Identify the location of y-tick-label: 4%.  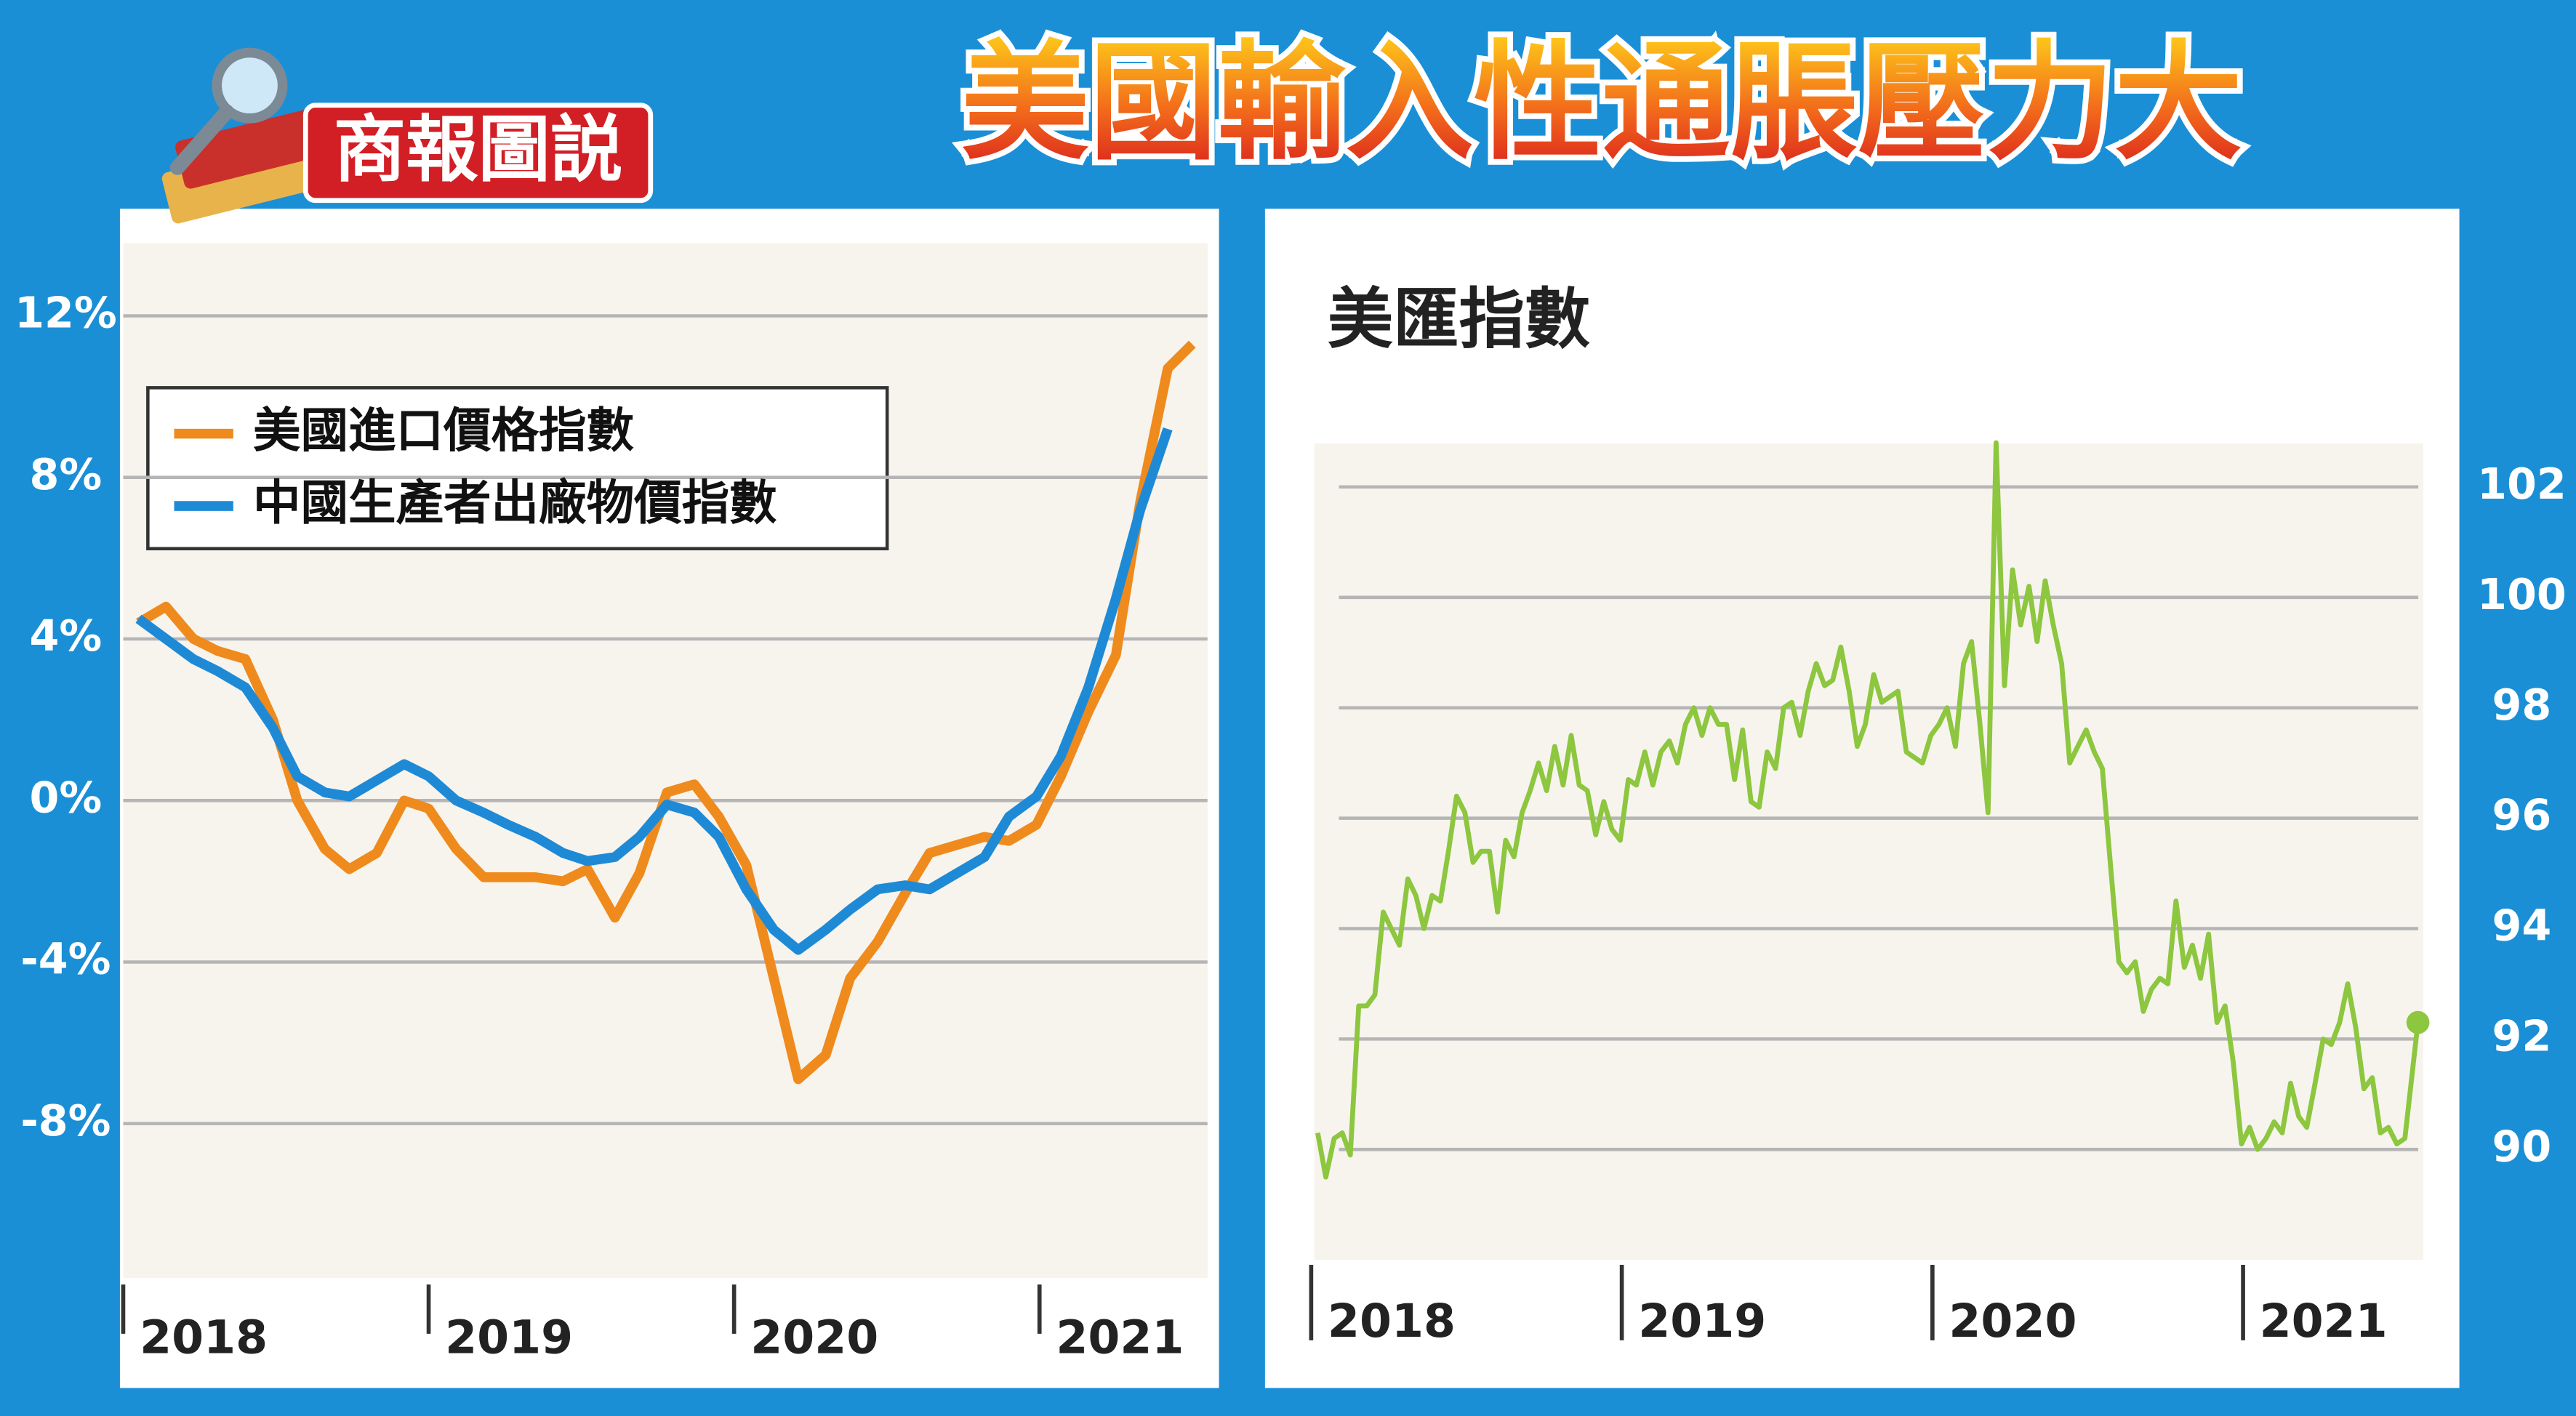
(66, 636).